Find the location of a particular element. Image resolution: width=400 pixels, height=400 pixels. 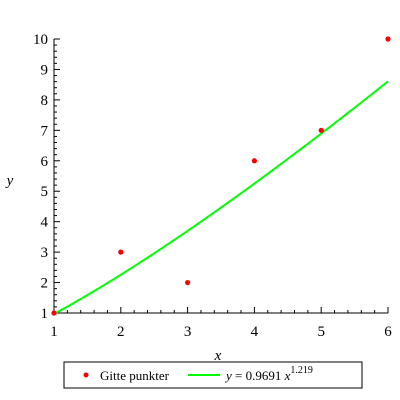

legend-label-fit: y = 0.9691 x1.219 is located at coordinates (268, 374).